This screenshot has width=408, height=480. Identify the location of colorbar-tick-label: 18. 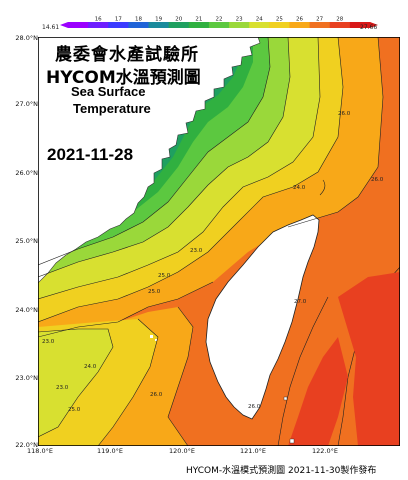
(138, 20).